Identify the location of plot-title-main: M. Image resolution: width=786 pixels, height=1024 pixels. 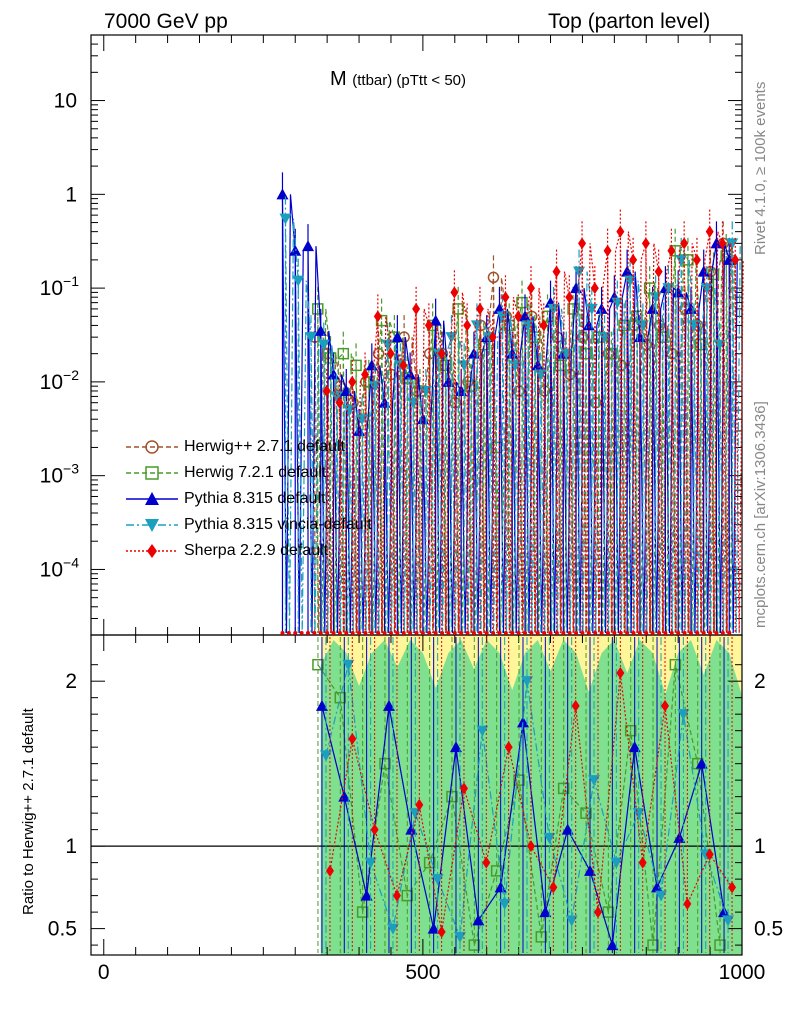
(338, 79).